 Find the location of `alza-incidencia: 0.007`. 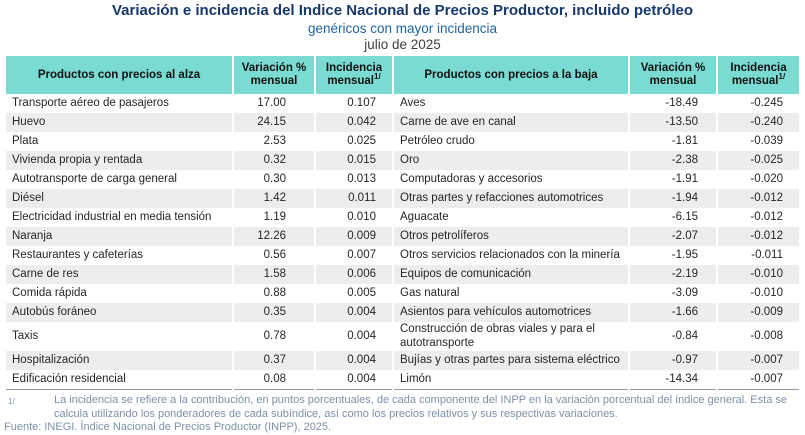

alza-incidencia: 0.007 is located at coordinates (361, 254).